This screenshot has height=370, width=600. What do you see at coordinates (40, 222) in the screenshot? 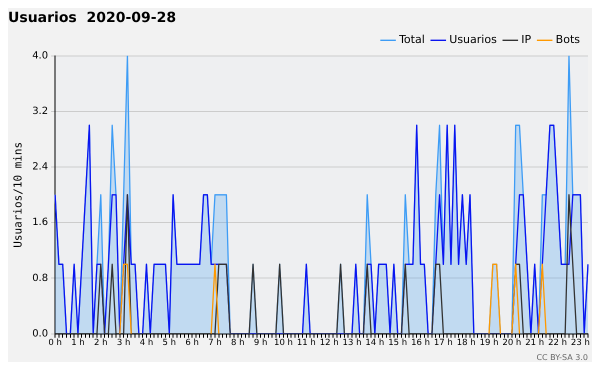
I see `y-tick-label: 1.6` at bounding box center [40, 222].